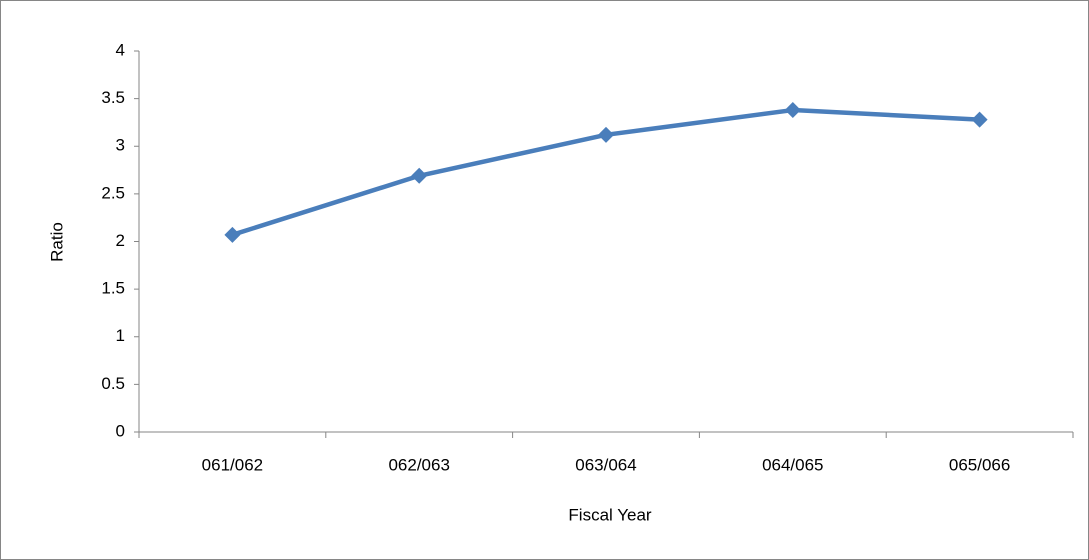 The height and width of the screenshot is (560, 1089). I want to click on y-tick-label: 2.5, so click(113, 192).